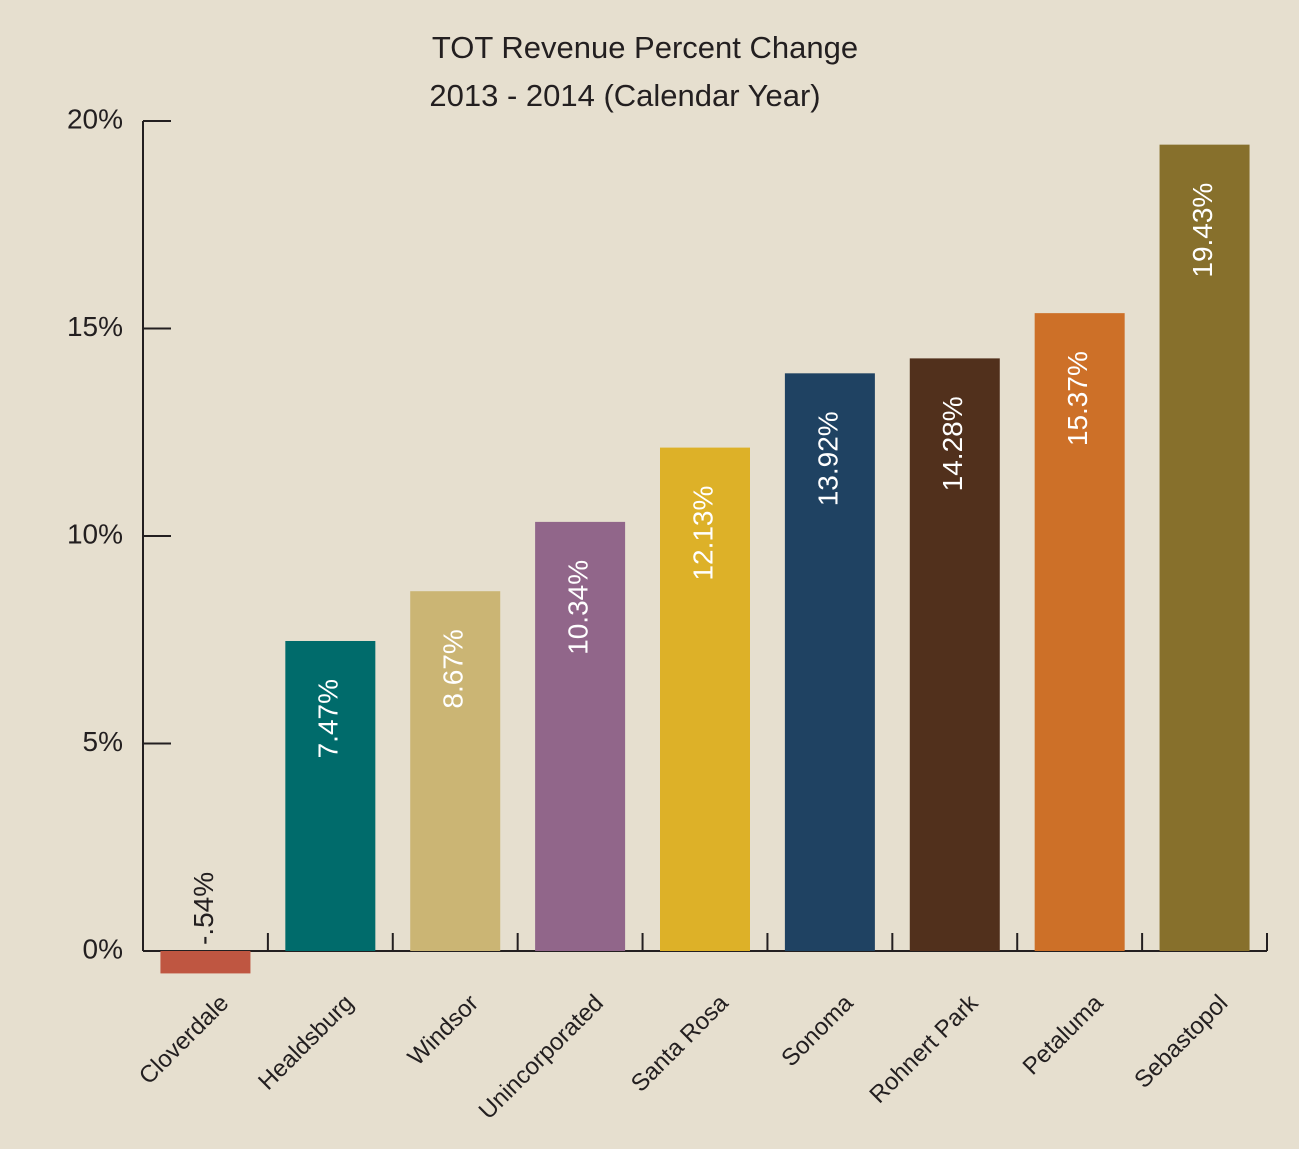 Image resolution: width=1299 pixels, height=1149 pixels. I want to click on value-label: 13.92%, so click(827, 458).